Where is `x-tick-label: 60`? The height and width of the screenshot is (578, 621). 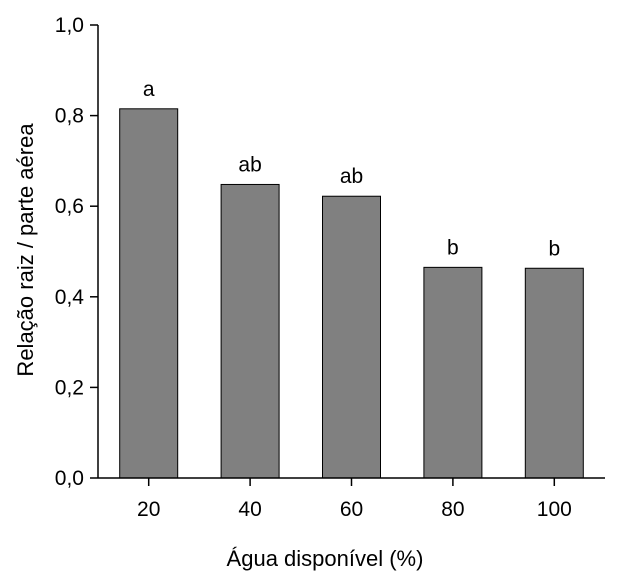 x-tick-label: 60 is located at coordinates (351, 509).